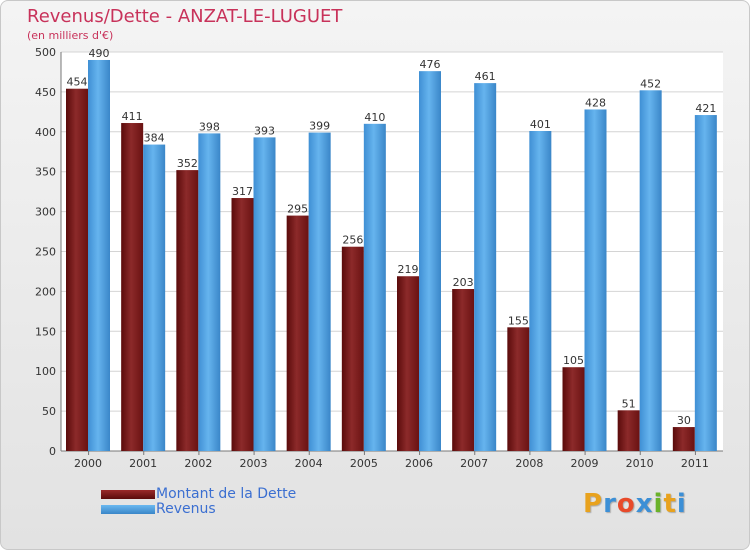 The width and height of the screenshot is (750, 550). I want to click on y-tick-label: 50, so click(49, 411).